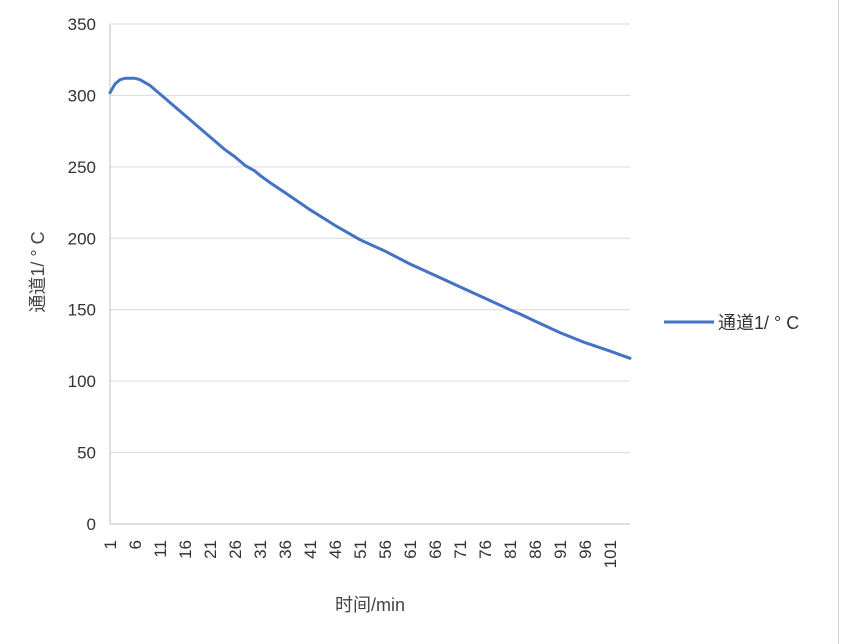  What do you see at coordinates (82, 274) in the screenshot?
I see `y-tick-labels: 0 50 100 150 200 250 300 350` at bounding box center [82, 274].